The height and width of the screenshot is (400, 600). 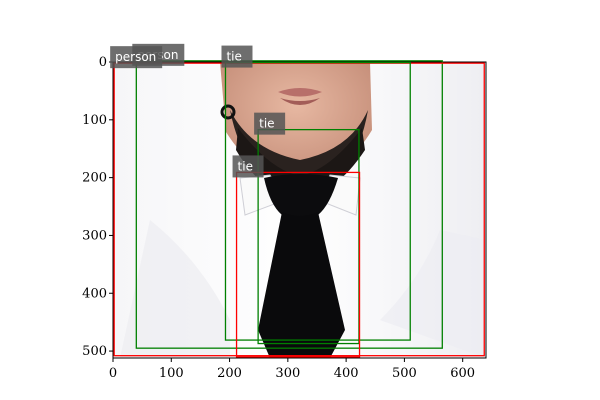 I want to click on x-tick-label: 200, so click(x=229, y=373).